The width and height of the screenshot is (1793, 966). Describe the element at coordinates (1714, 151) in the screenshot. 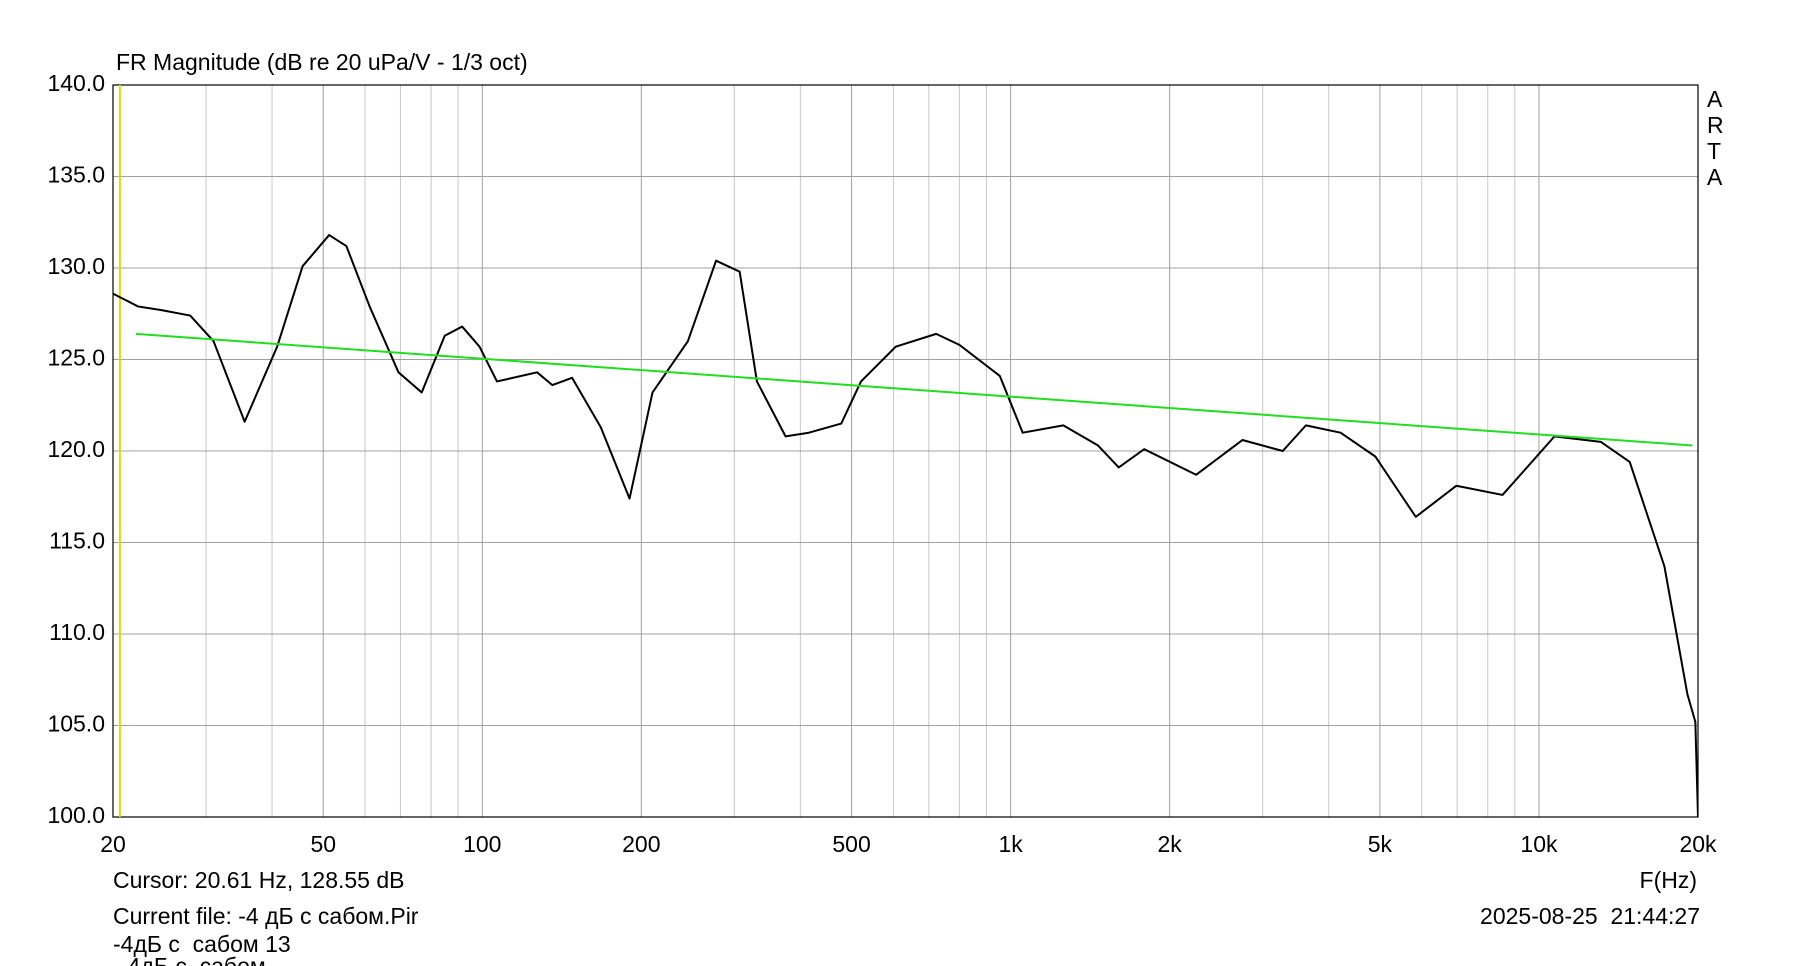

I see `side-letter: T` at that location.